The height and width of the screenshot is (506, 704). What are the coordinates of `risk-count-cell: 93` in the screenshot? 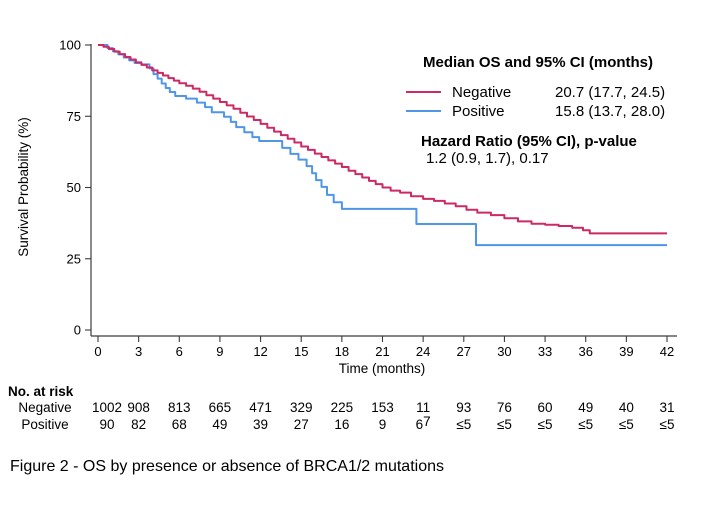 It's located at (463, 407).